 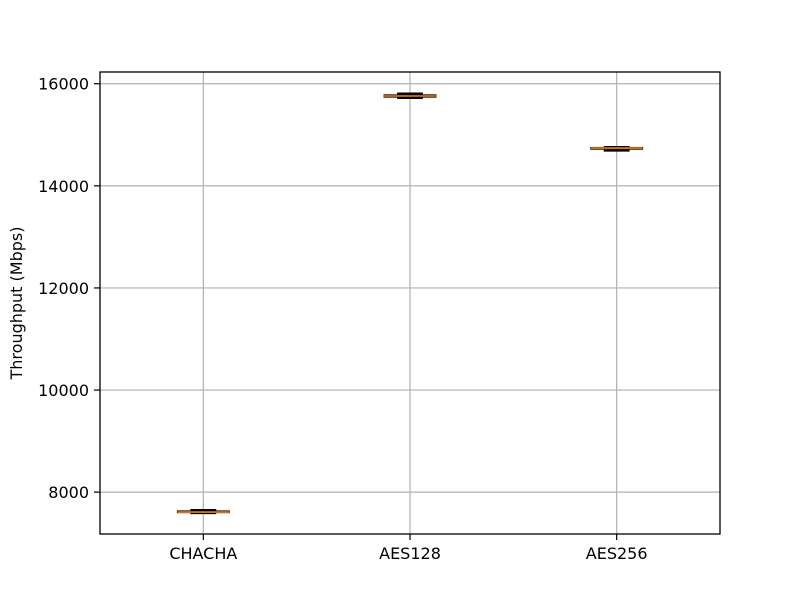 What do you see at coordinates (63, 390) in the screenshot?
I see `y-tick-label: 10000` at bounding box center [63, 390].